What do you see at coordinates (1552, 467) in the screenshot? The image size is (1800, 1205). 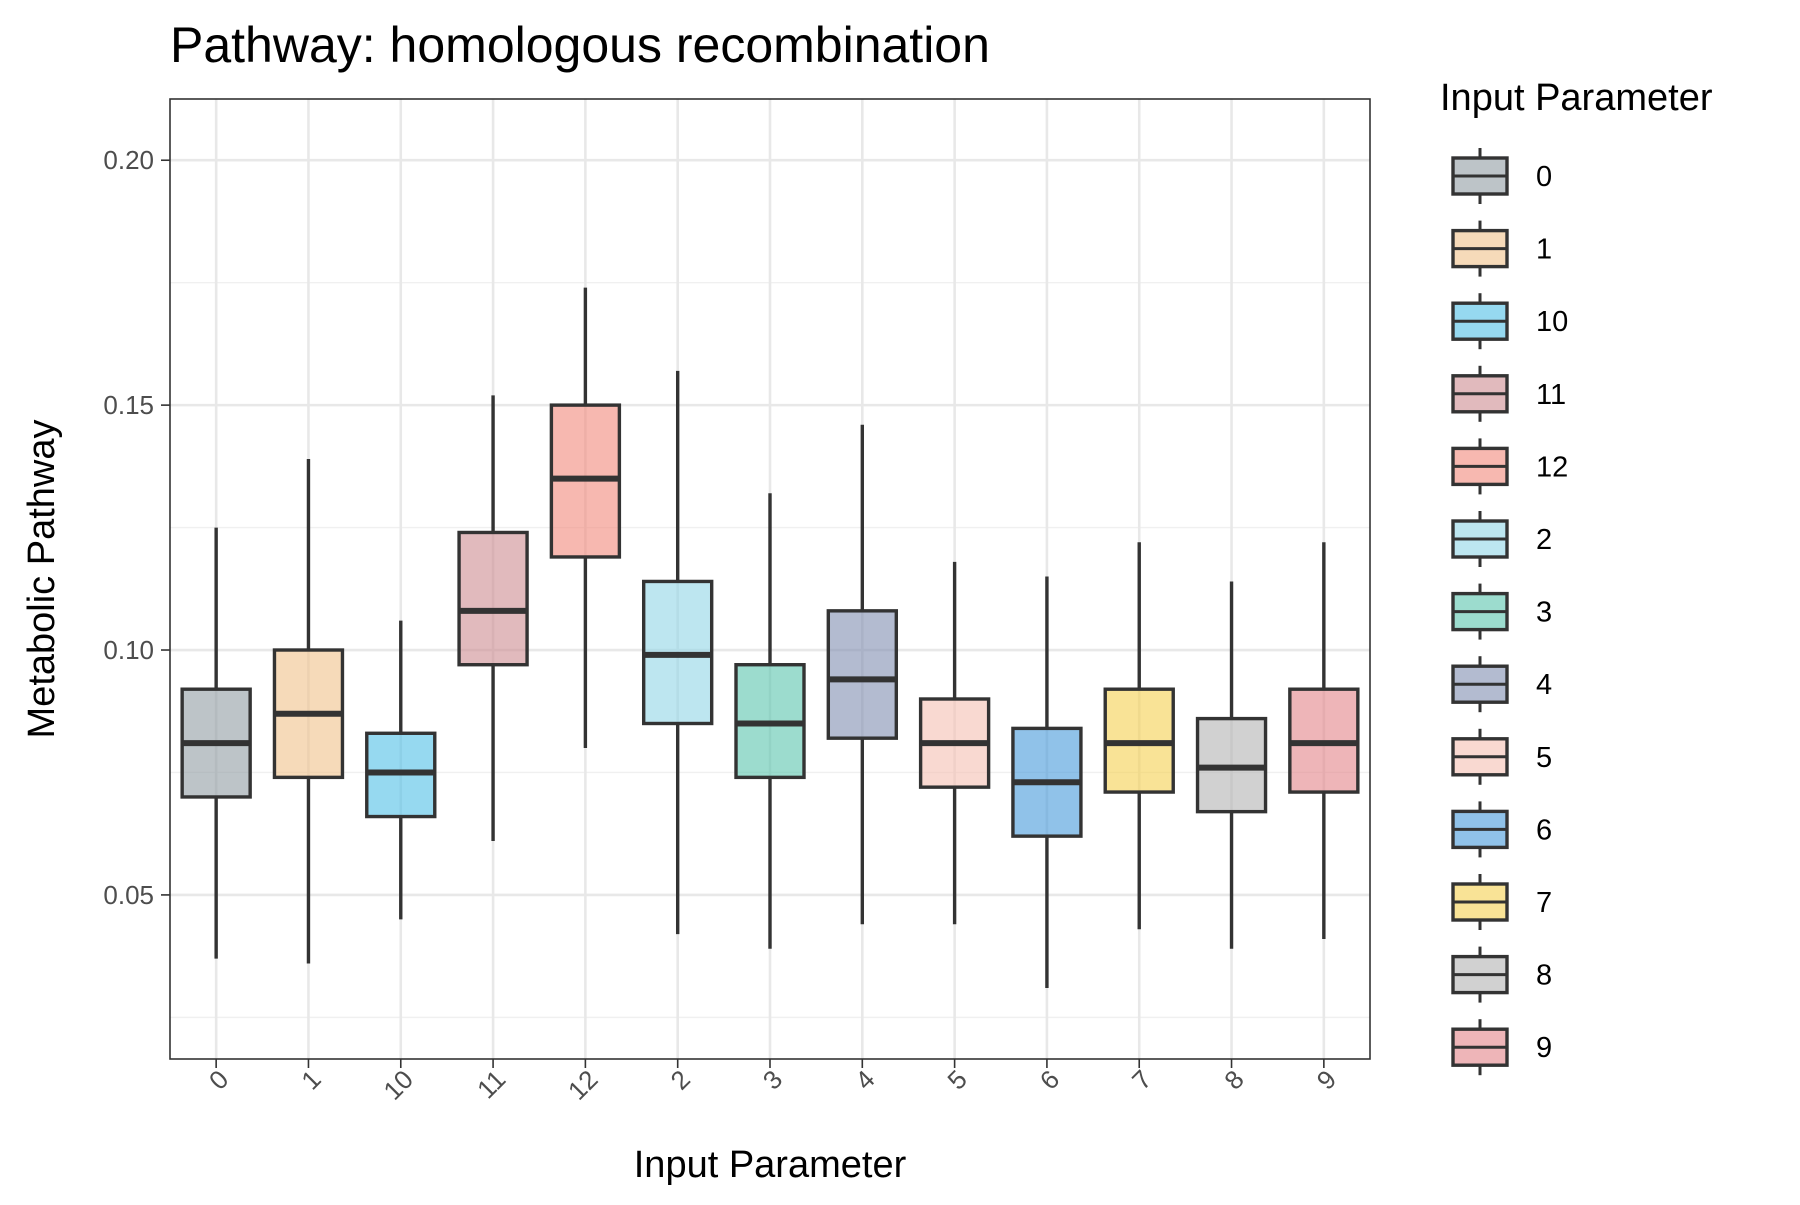 I see `legend-label: 12` at bounding box center [1552, 467].